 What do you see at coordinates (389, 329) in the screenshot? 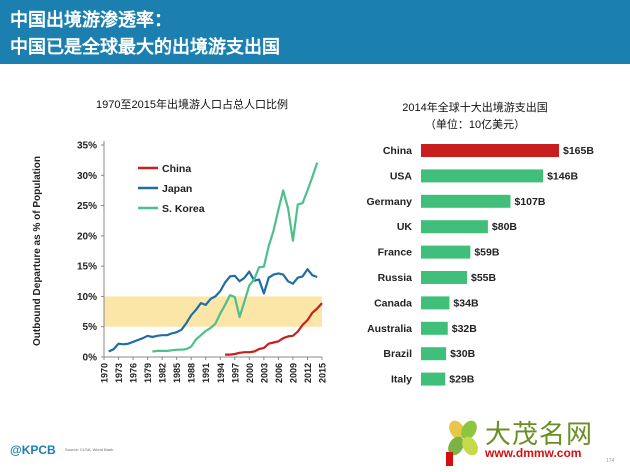
I see `bar-category-label: Australia` at bounding box center [389, 329].